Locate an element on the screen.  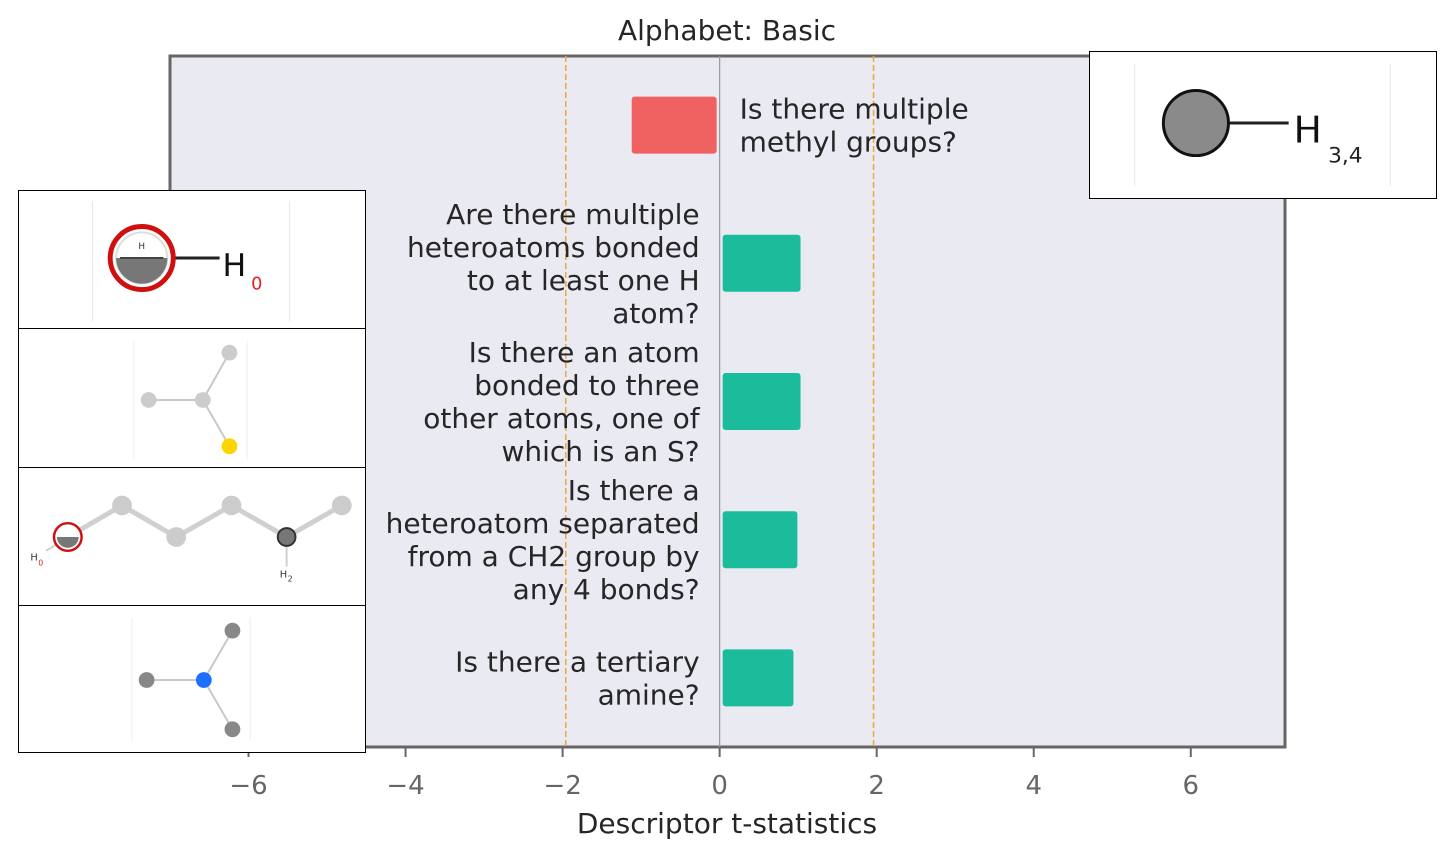
x-tick-label: 0 is located at coordinates (719, 786).